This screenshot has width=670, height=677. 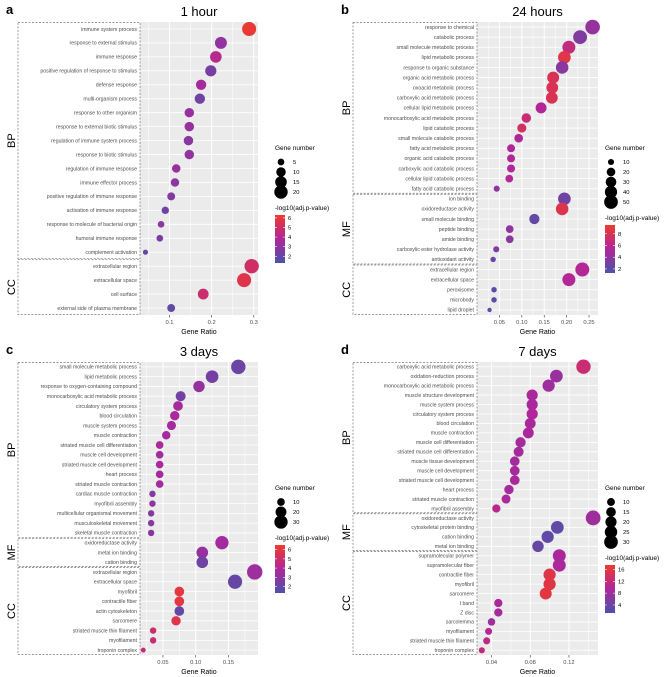 I want to click on x-axis-label: Gene Ratio, so click(x=199, y=332).